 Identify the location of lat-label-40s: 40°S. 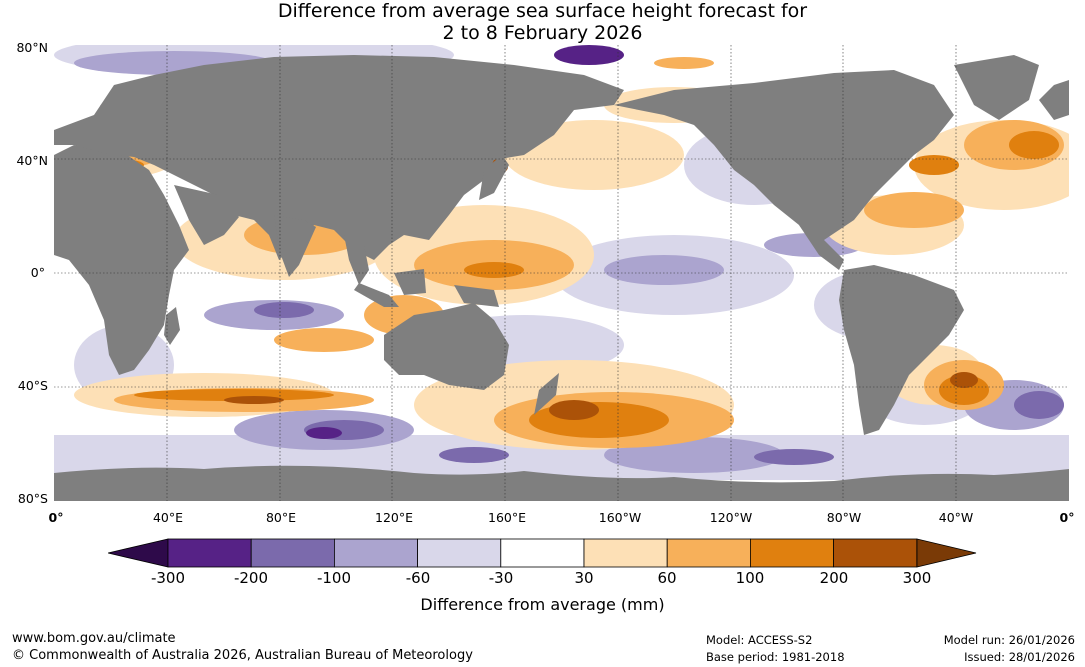
(32, 385).